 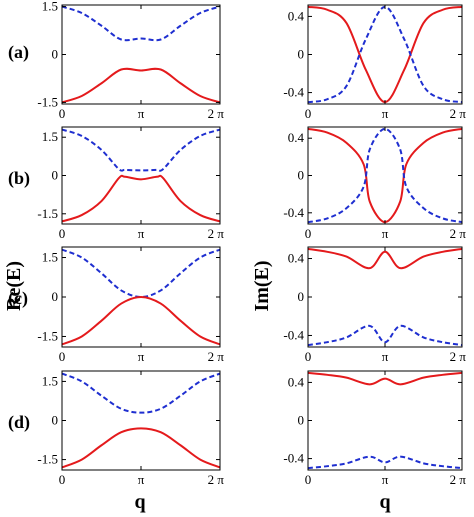 I want to click on y-title-right: Im(E), so click(x=262, y=285).